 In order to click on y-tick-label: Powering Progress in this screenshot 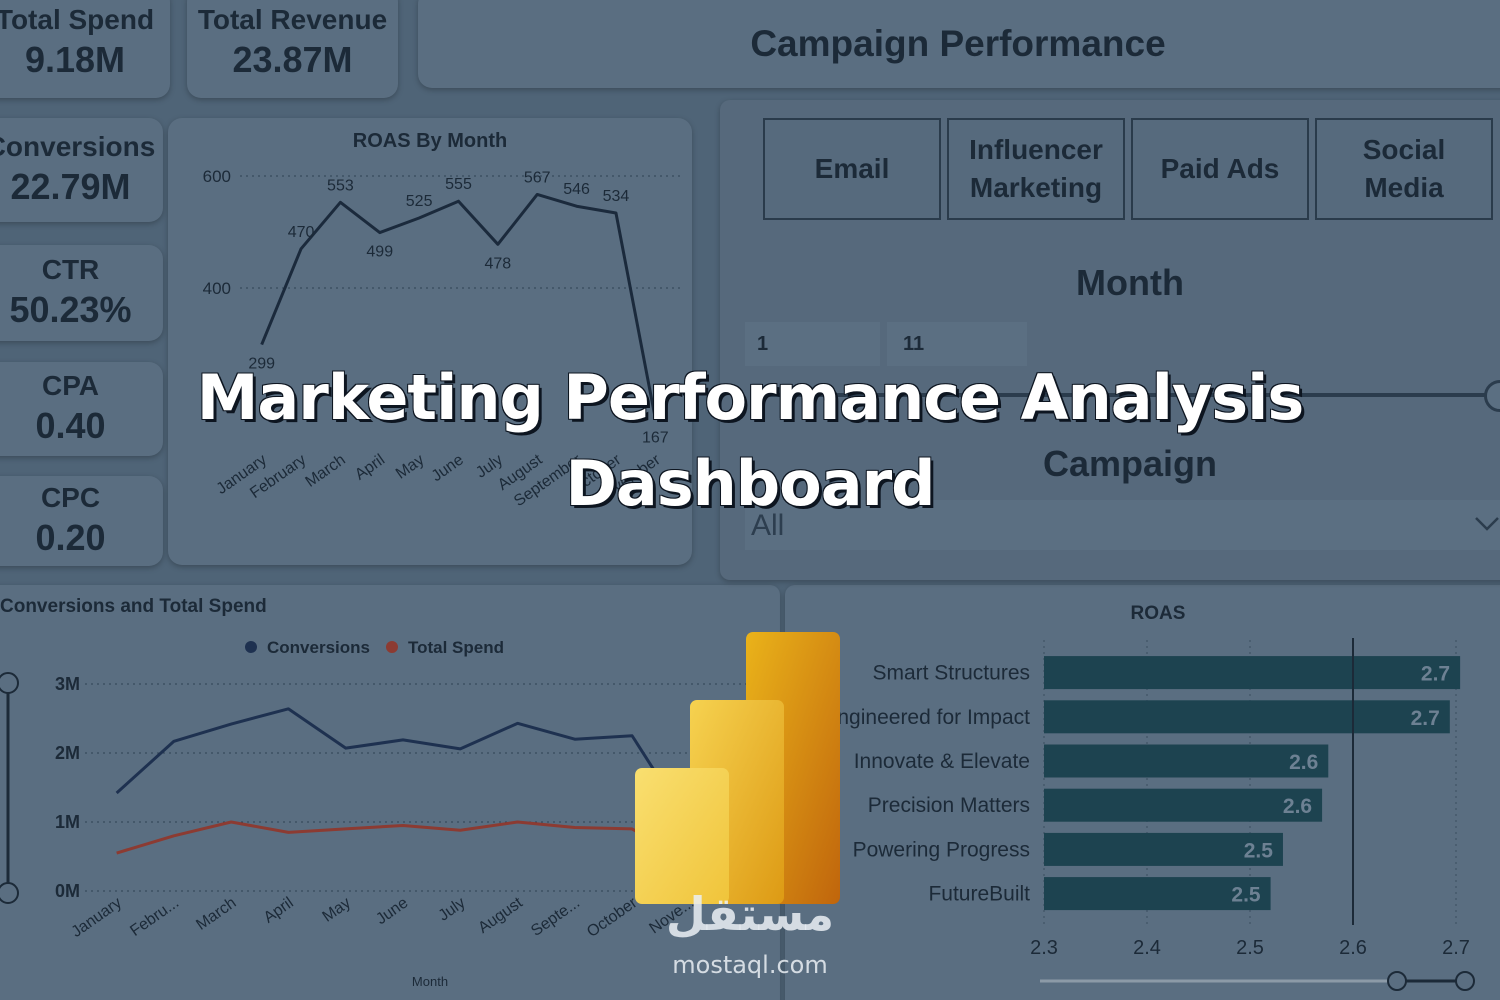, I will do `click(941, 849)`.